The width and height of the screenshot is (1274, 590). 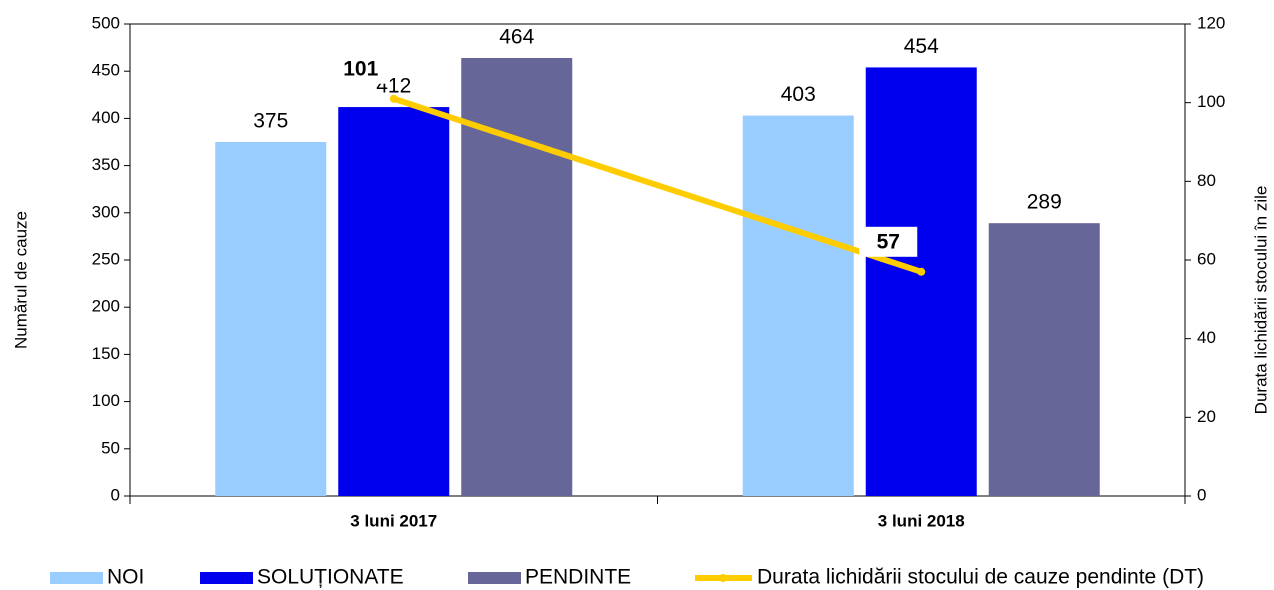 I want to click on line-value-label: 57, so click(x=888, y=241).